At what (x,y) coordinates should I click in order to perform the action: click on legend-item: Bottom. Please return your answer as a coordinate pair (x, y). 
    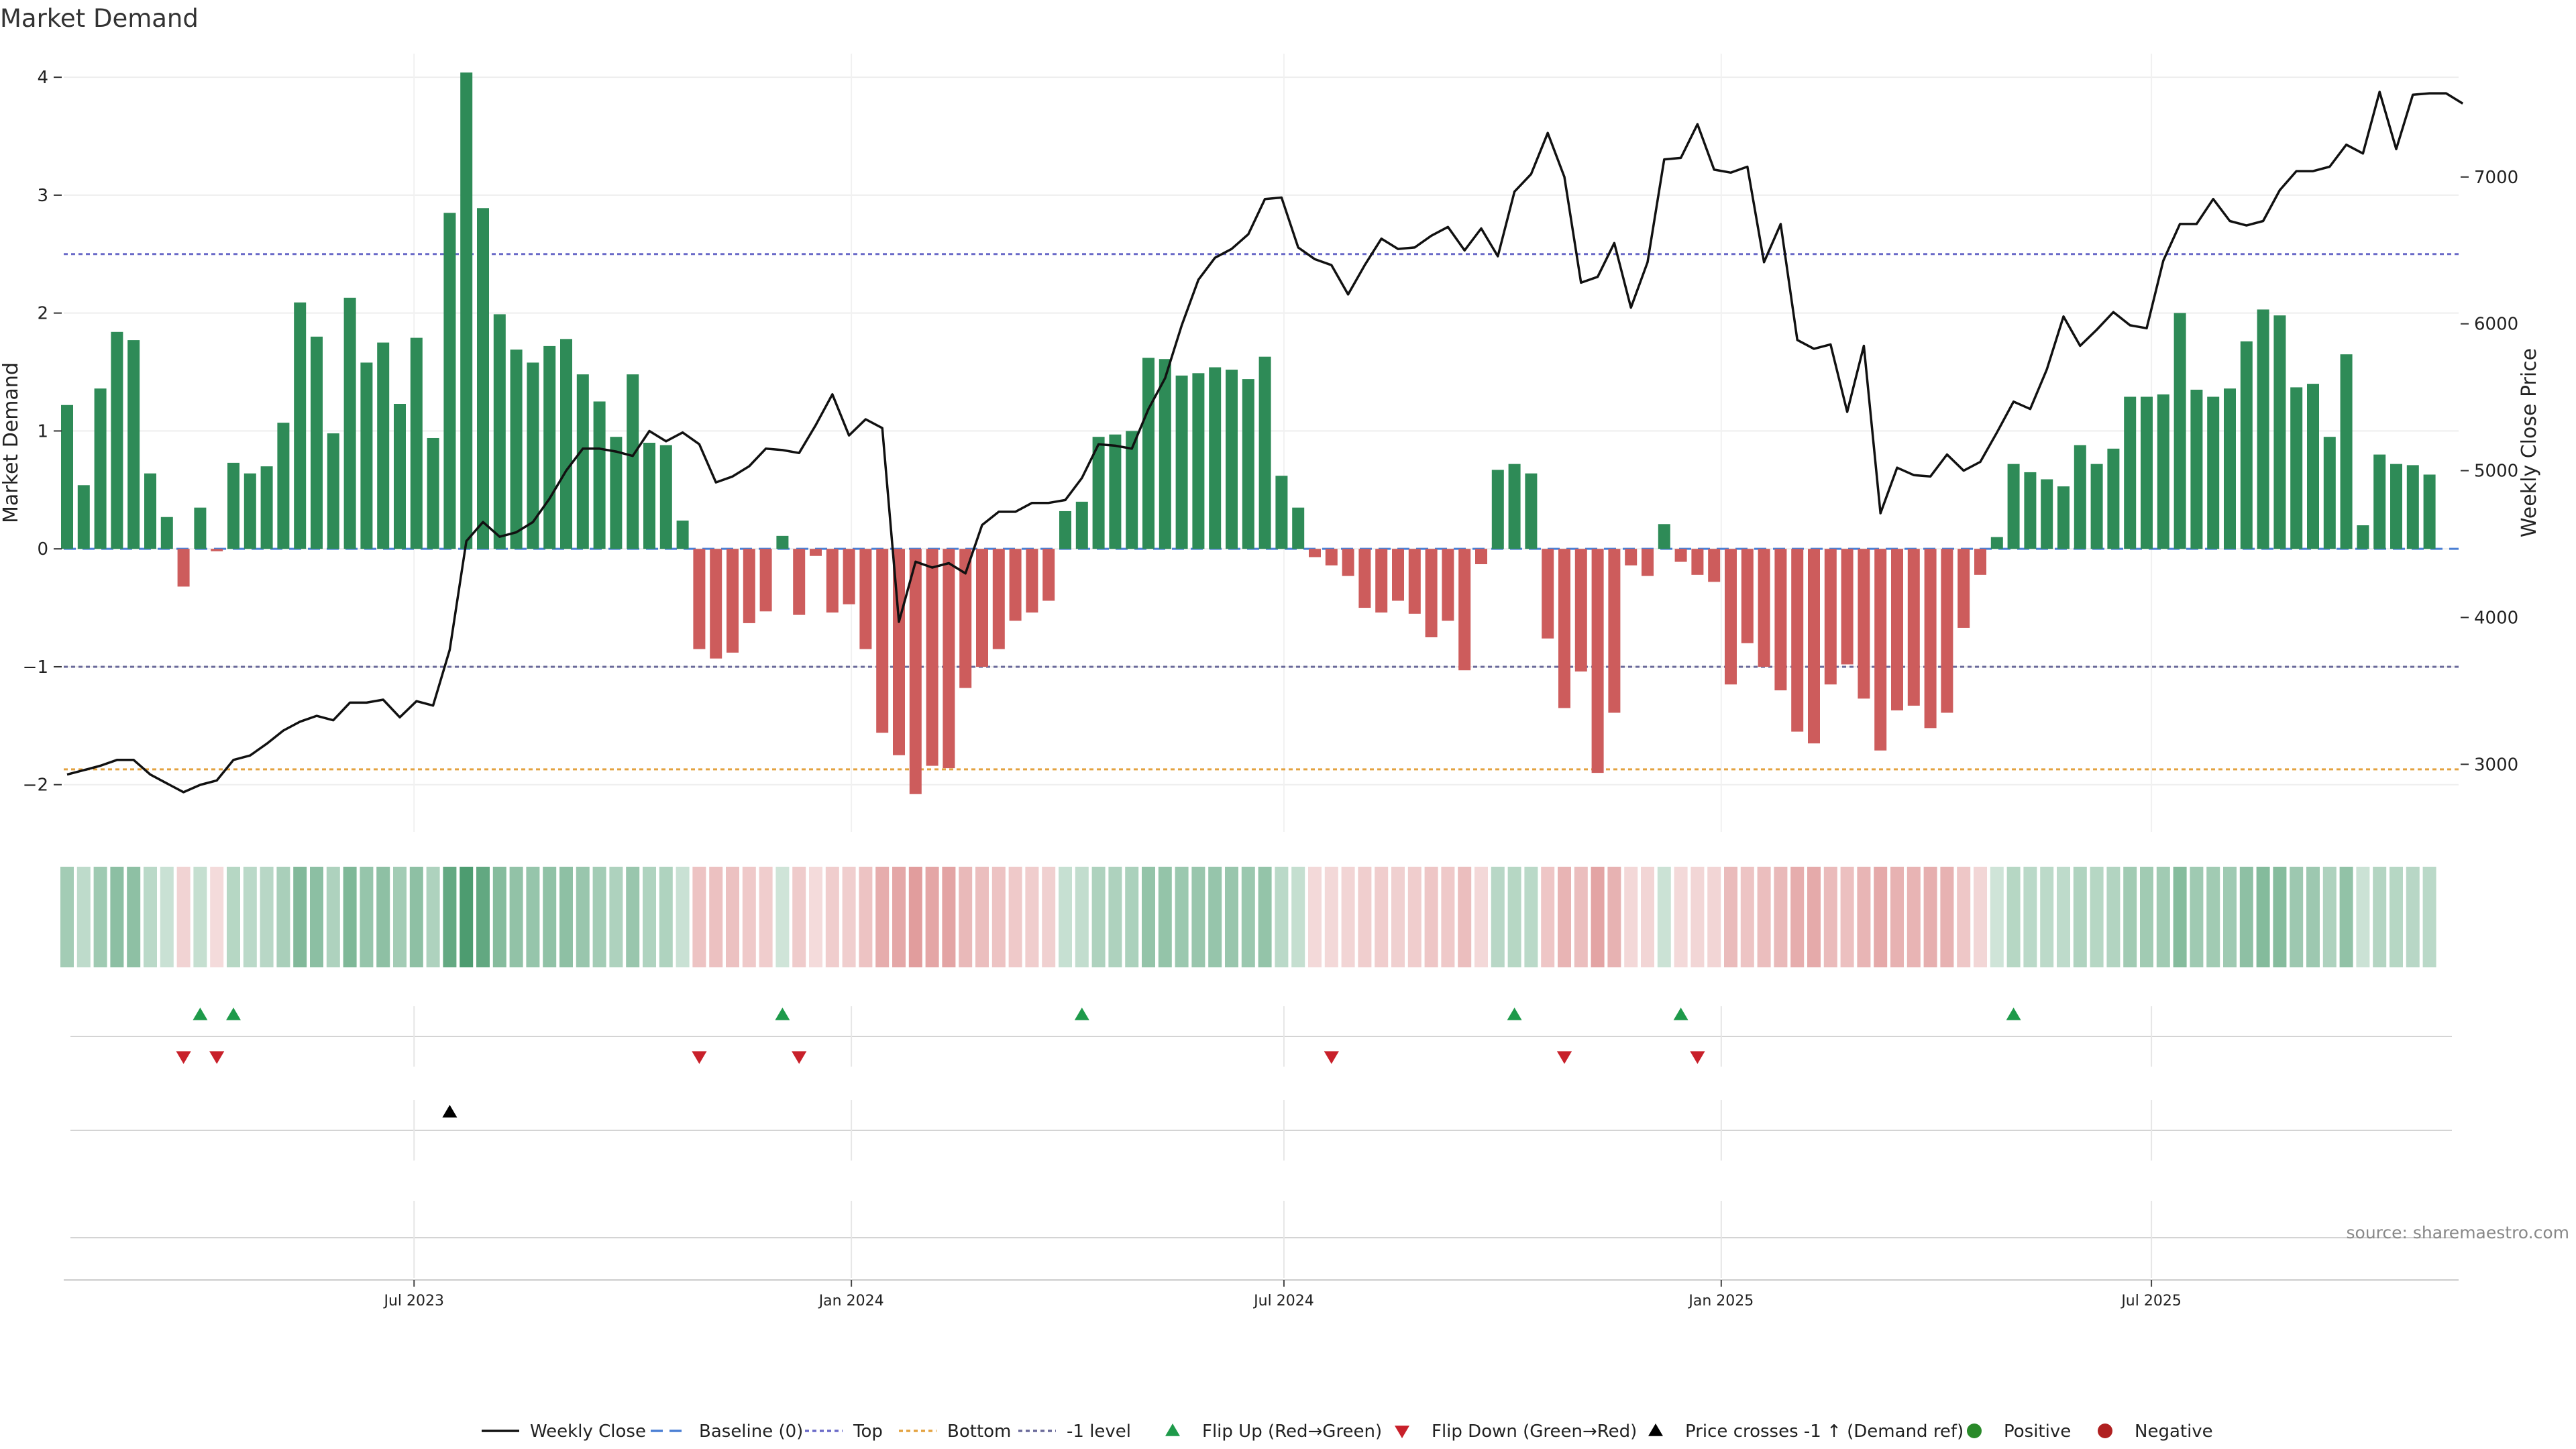
    Looking at the image, I should click on (955, 1431).